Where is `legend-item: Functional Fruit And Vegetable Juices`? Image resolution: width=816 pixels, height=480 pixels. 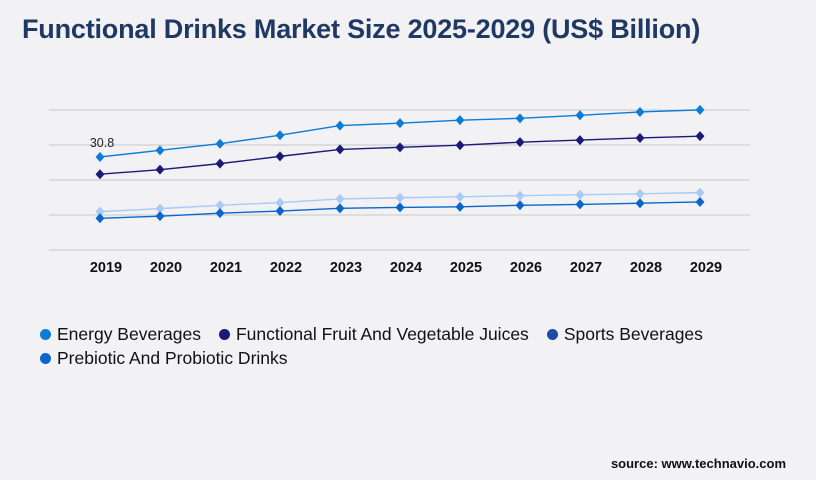
legend-item: Functional Fruit And Vegetable Juices is located at coordinates (373, 334).